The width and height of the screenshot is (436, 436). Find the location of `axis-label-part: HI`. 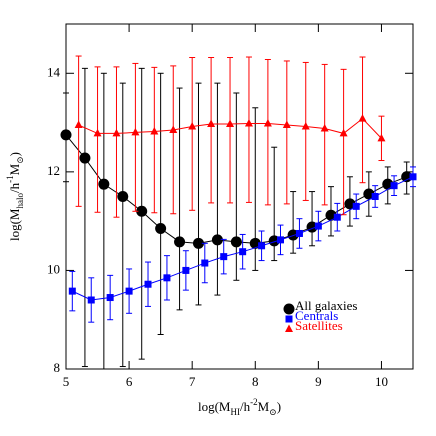

axis-label-part: HI is located at coordinates (235, 412).